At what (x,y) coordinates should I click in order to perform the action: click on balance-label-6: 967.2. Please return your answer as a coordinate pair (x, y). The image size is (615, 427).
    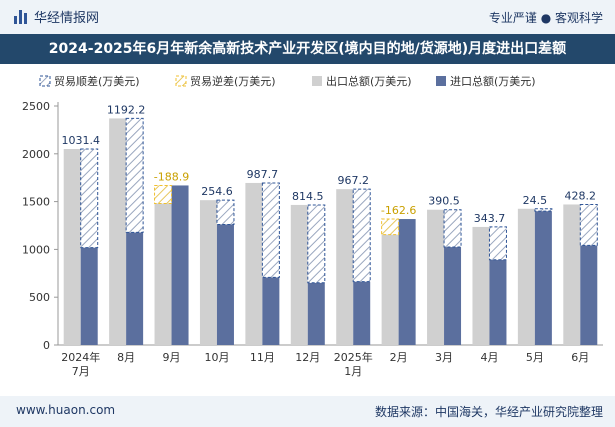
    Looking at the image, I should click on (353, 180).